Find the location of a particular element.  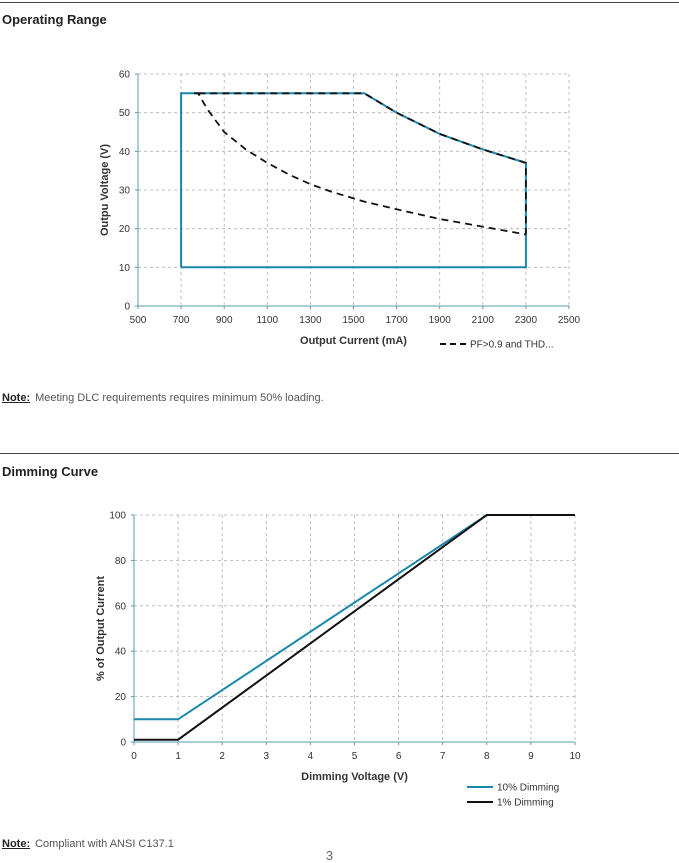

y-tick-label: 10 is located at coordinates (125, 268).